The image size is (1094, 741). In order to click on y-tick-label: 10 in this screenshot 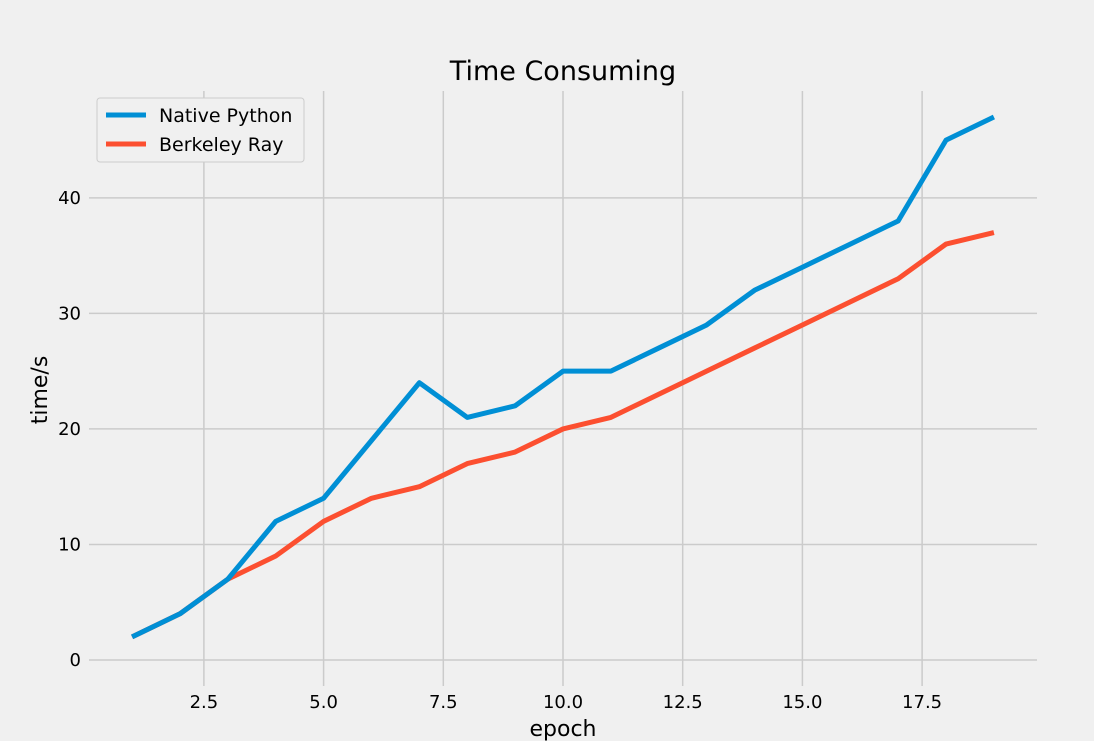, I will do `click(69, 544)`.